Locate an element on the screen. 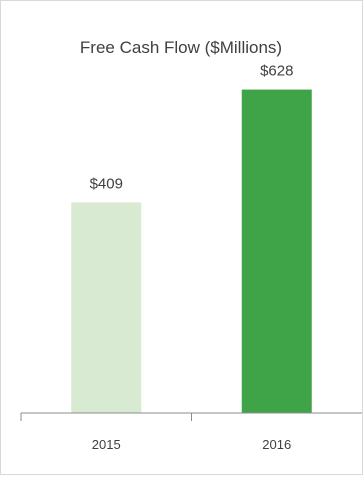  x-axis-ticks is located at coordinates (106, 417).